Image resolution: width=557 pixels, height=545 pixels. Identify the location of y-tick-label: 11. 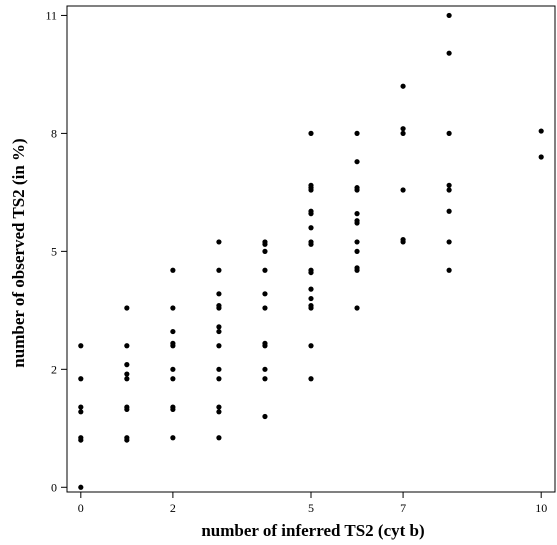
(51, 15).